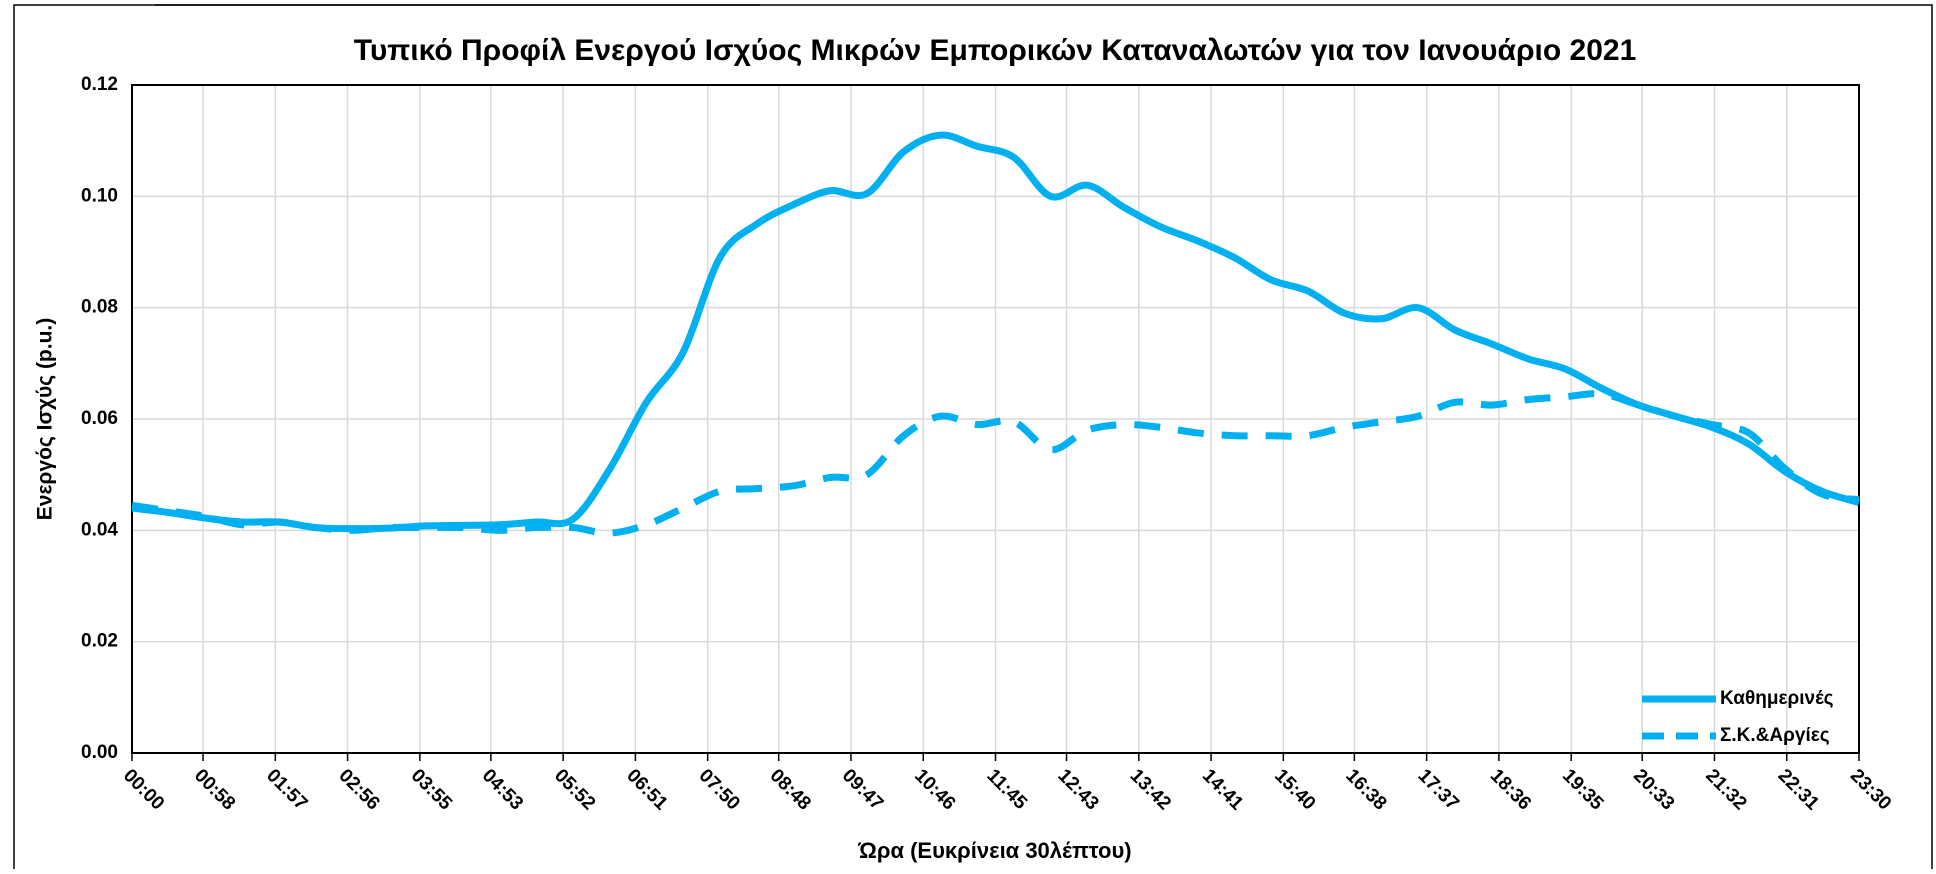  I want to click on x-tick-label: 13:42, so click(1150, 789).